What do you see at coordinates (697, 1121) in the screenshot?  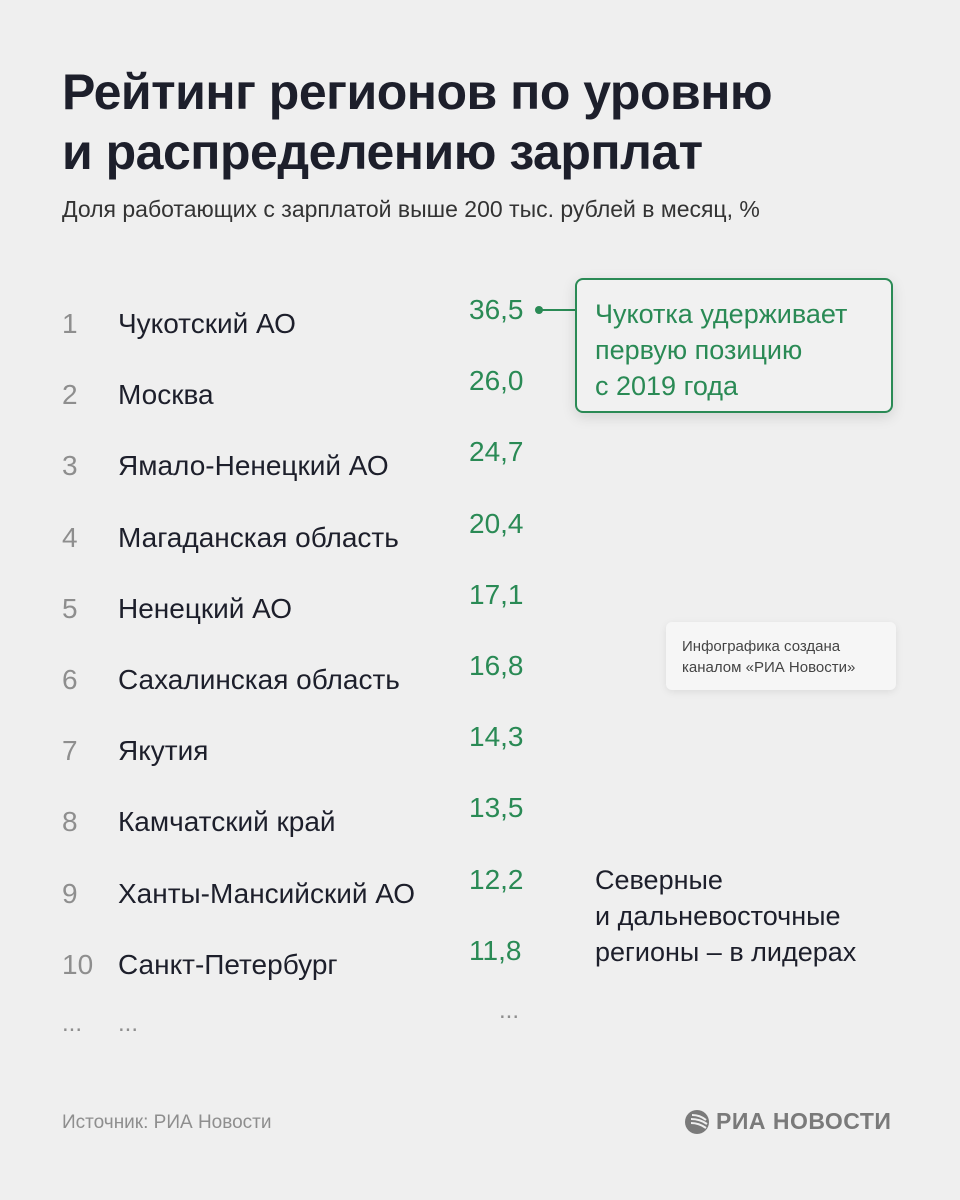 I see `globe-icon` at bounding box center [697, 1121].